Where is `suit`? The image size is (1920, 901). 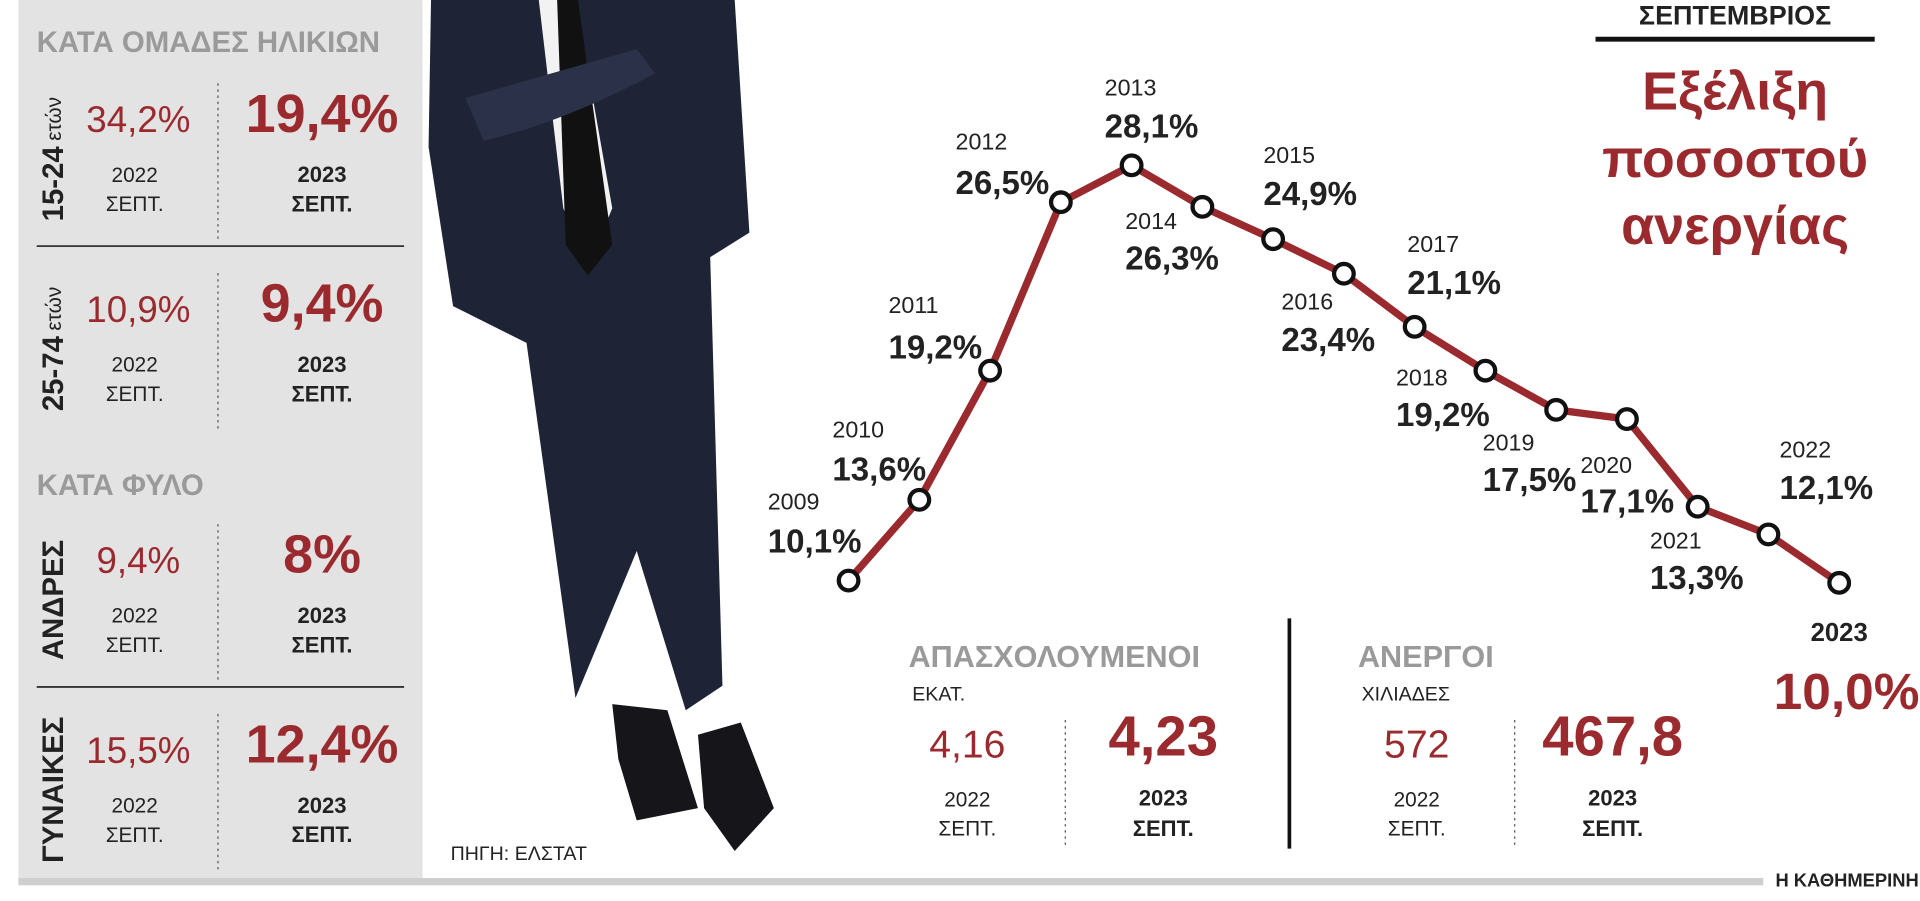 suit is located at coordinates (589, 355).